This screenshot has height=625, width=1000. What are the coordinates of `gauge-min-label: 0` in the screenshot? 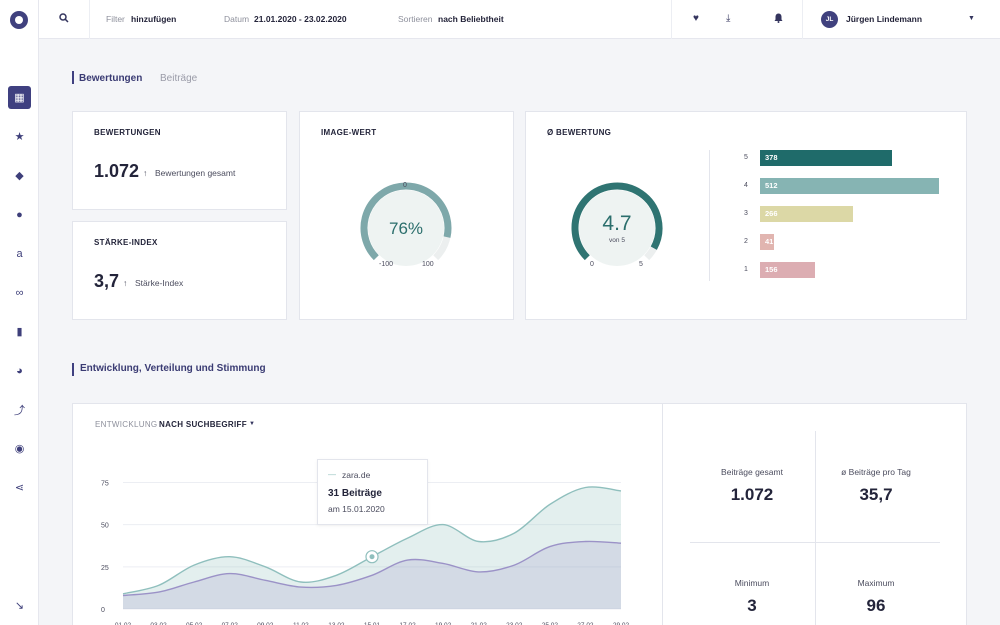 It's located at (592, 264).